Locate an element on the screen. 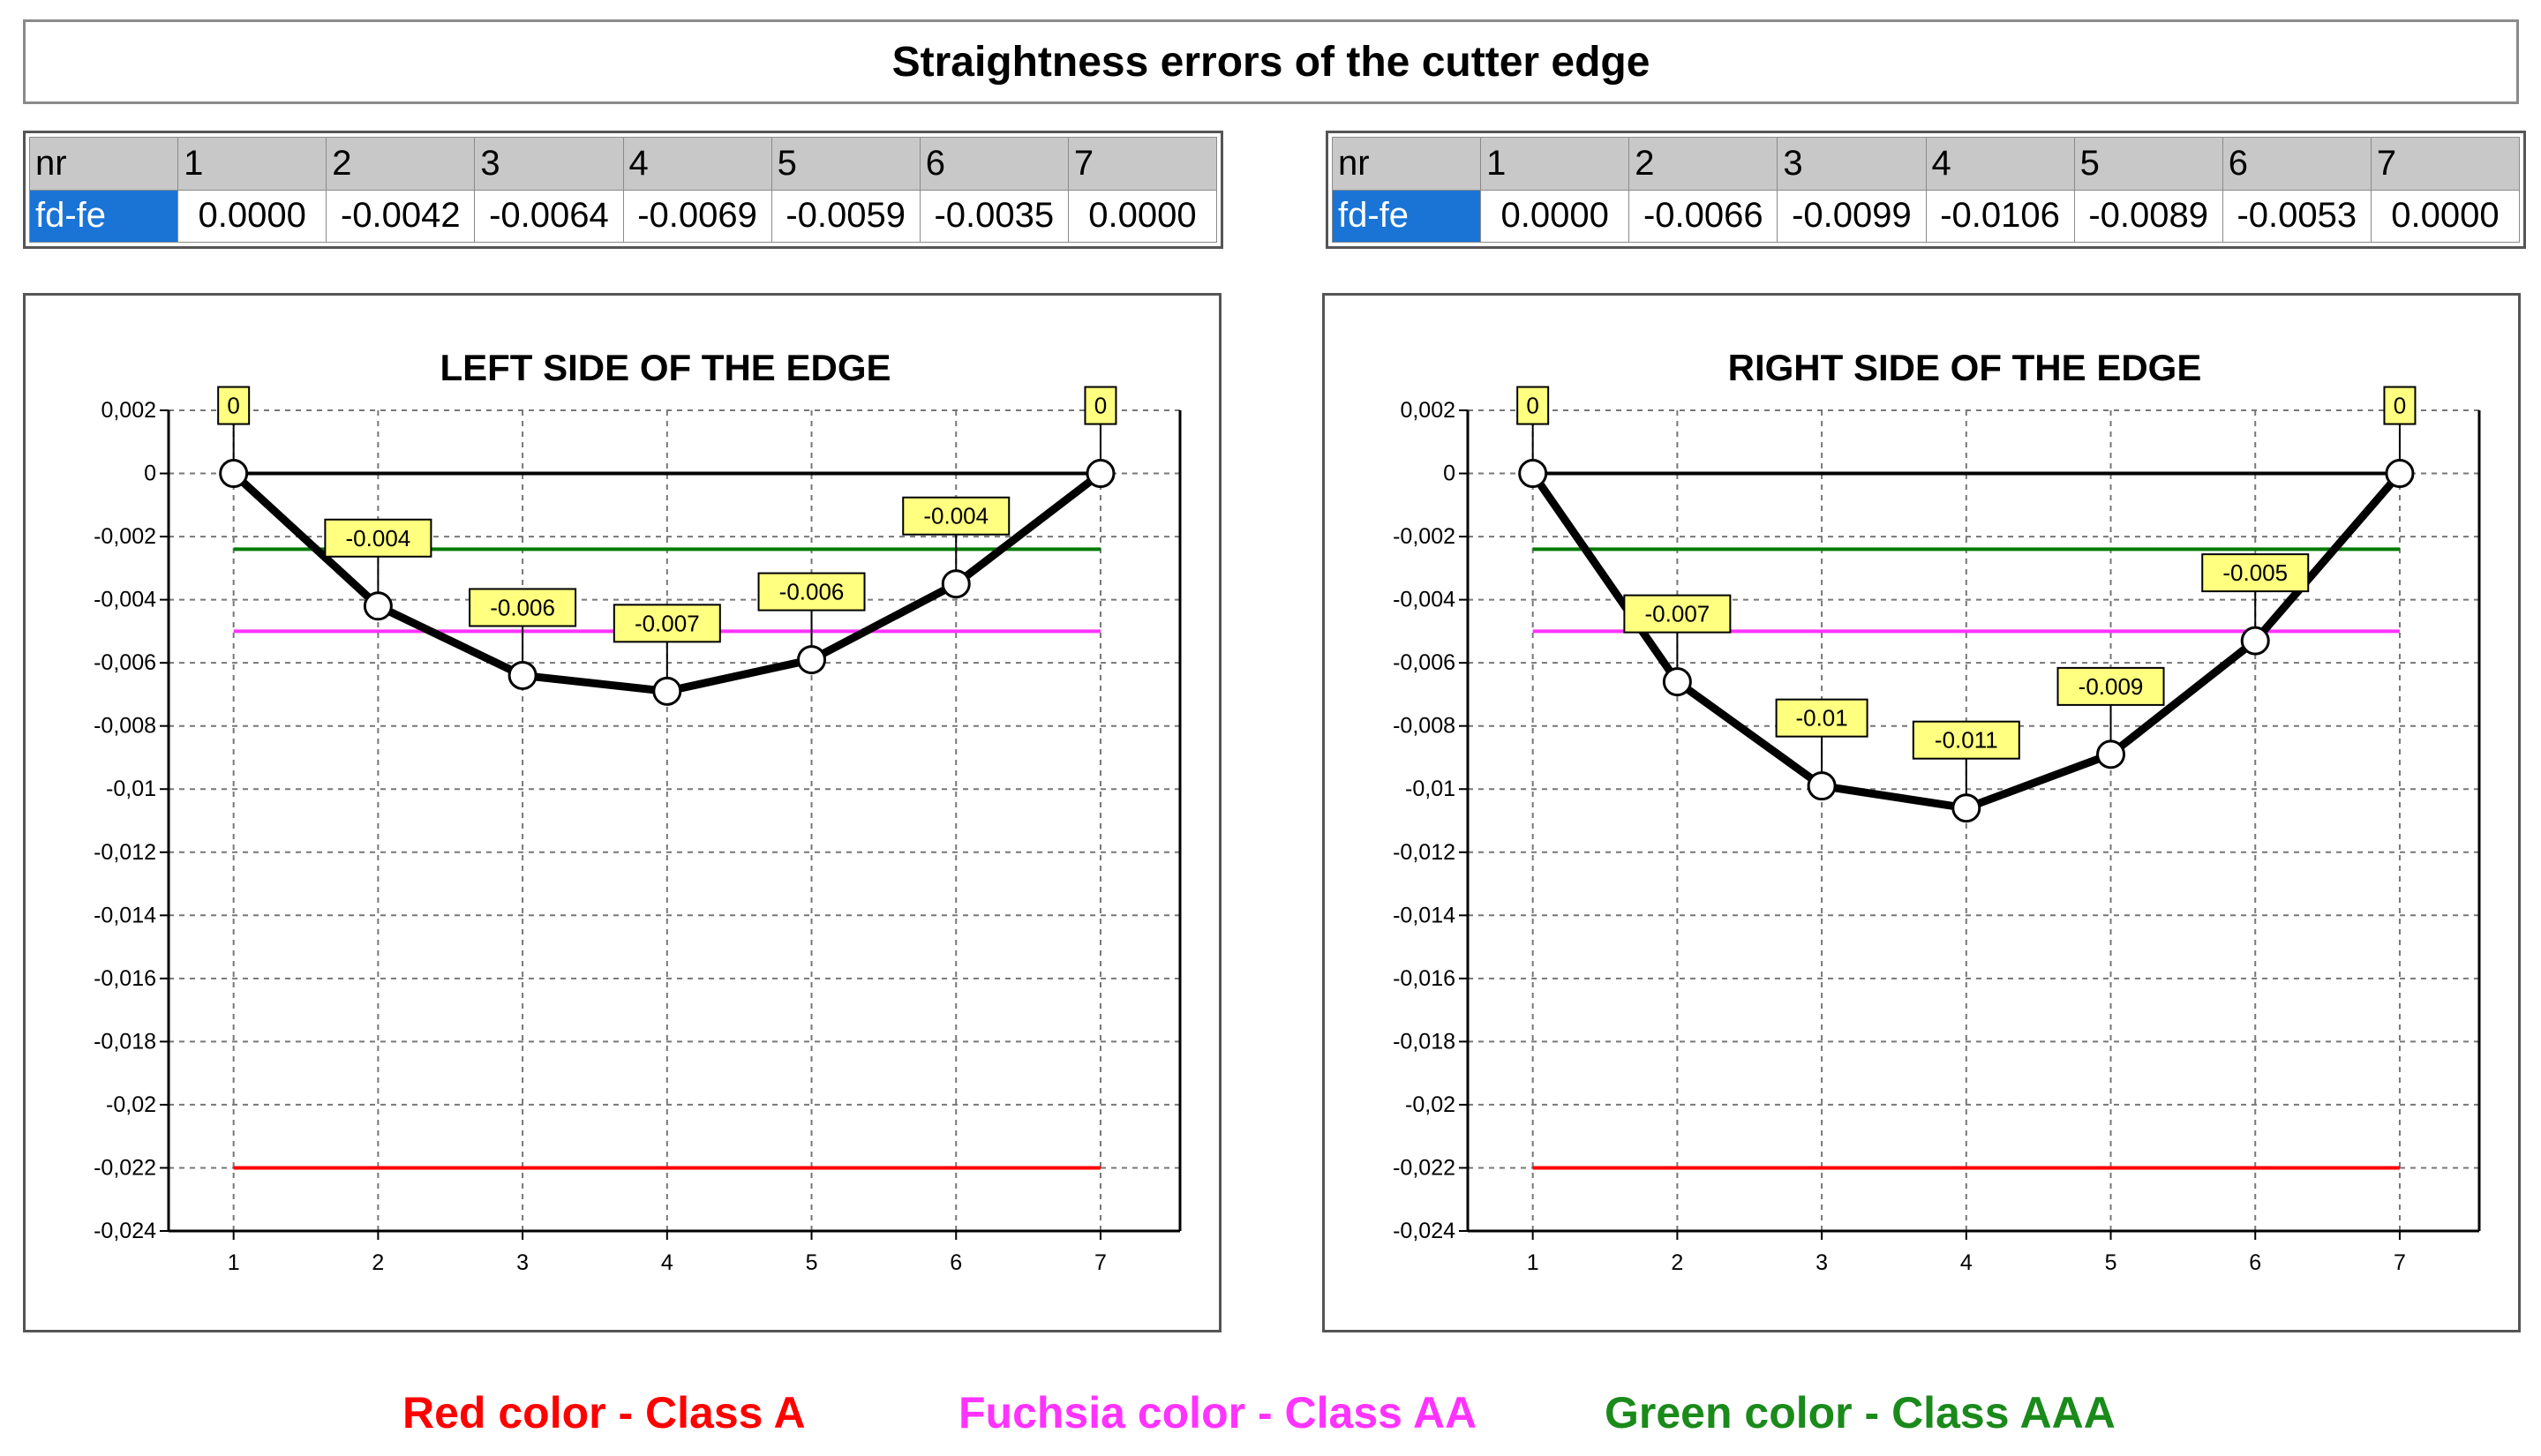 The height and width of the screenshot is (1456, 2541). point-label: -0.009 is located at coordinates (2111, 686).